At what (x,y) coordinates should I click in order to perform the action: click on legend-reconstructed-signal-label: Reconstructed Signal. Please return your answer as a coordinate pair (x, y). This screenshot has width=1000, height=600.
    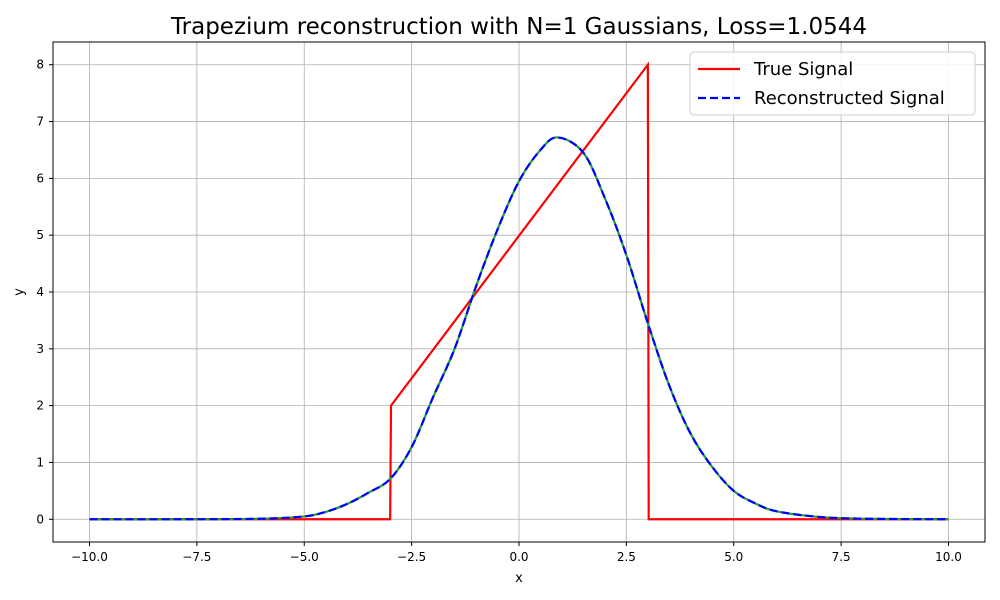
    Looking at the image, I should click on (849, 98).